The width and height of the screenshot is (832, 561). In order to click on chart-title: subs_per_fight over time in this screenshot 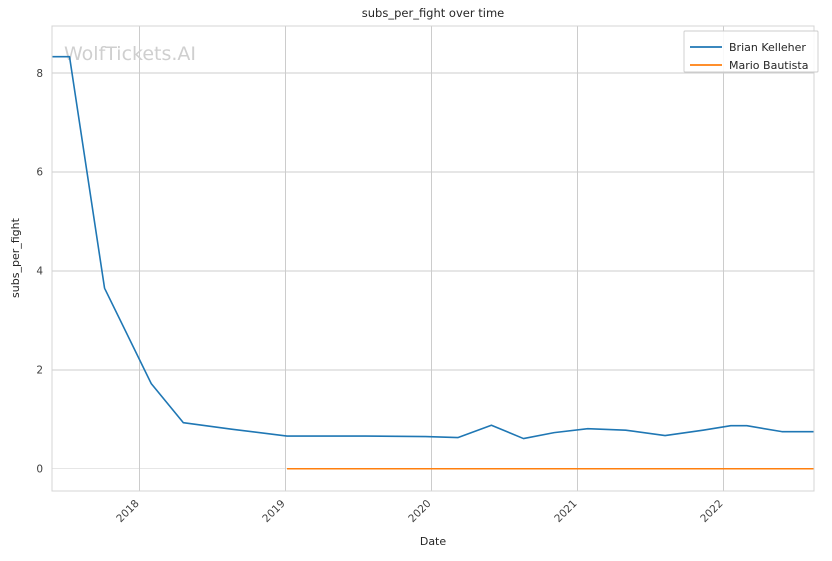, I will do `click(433, 13)`.